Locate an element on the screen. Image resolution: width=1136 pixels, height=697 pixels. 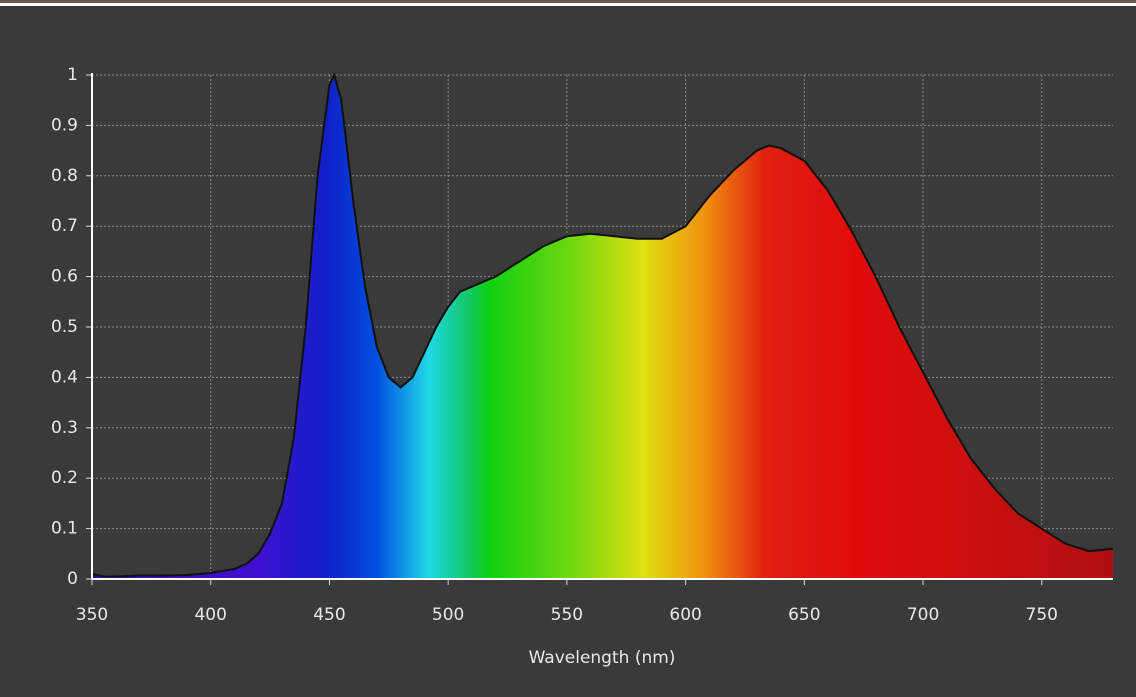
x-tick-label: 350 is located at coordinates (92, 615).